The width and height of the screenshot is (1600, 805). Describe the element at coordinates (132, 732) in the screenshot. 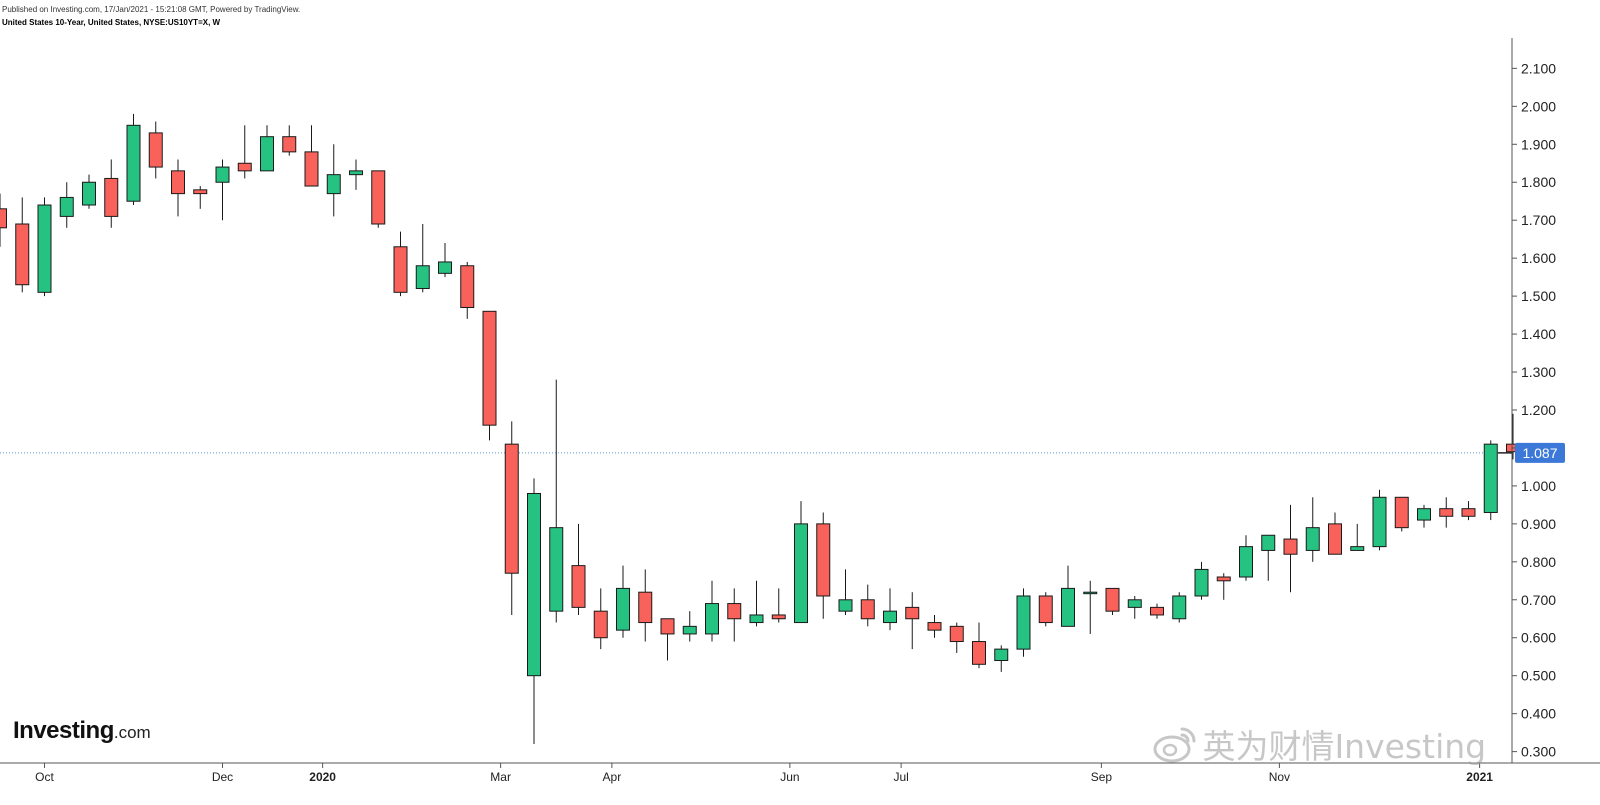

I see `logo-suffix: .com` at that location.